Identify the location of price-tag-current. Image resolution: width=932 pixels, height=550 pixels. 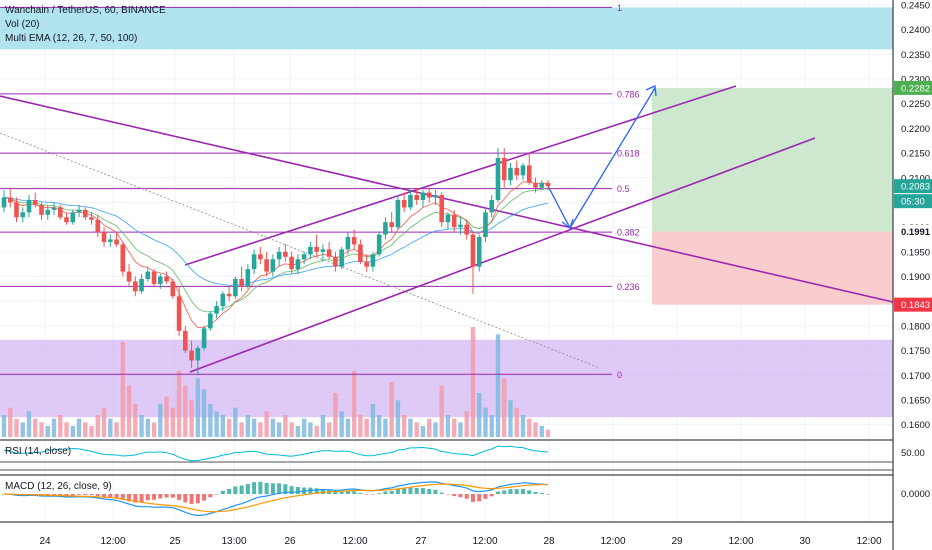
(913, 186).